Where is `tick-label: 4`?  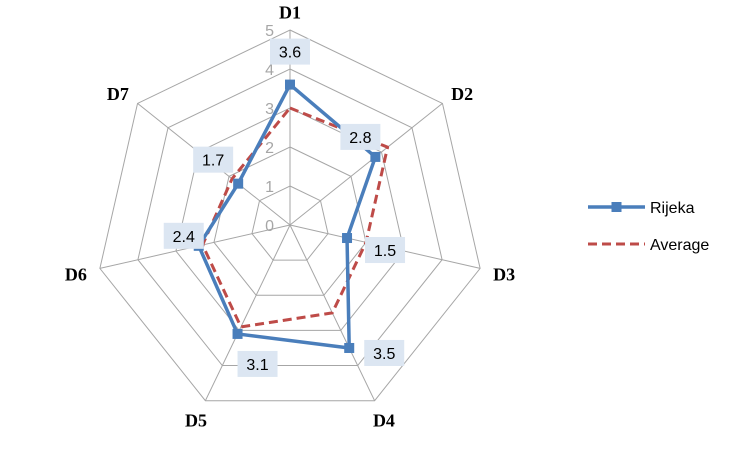 tick-label: 4 is located at coordinates (269, 70).